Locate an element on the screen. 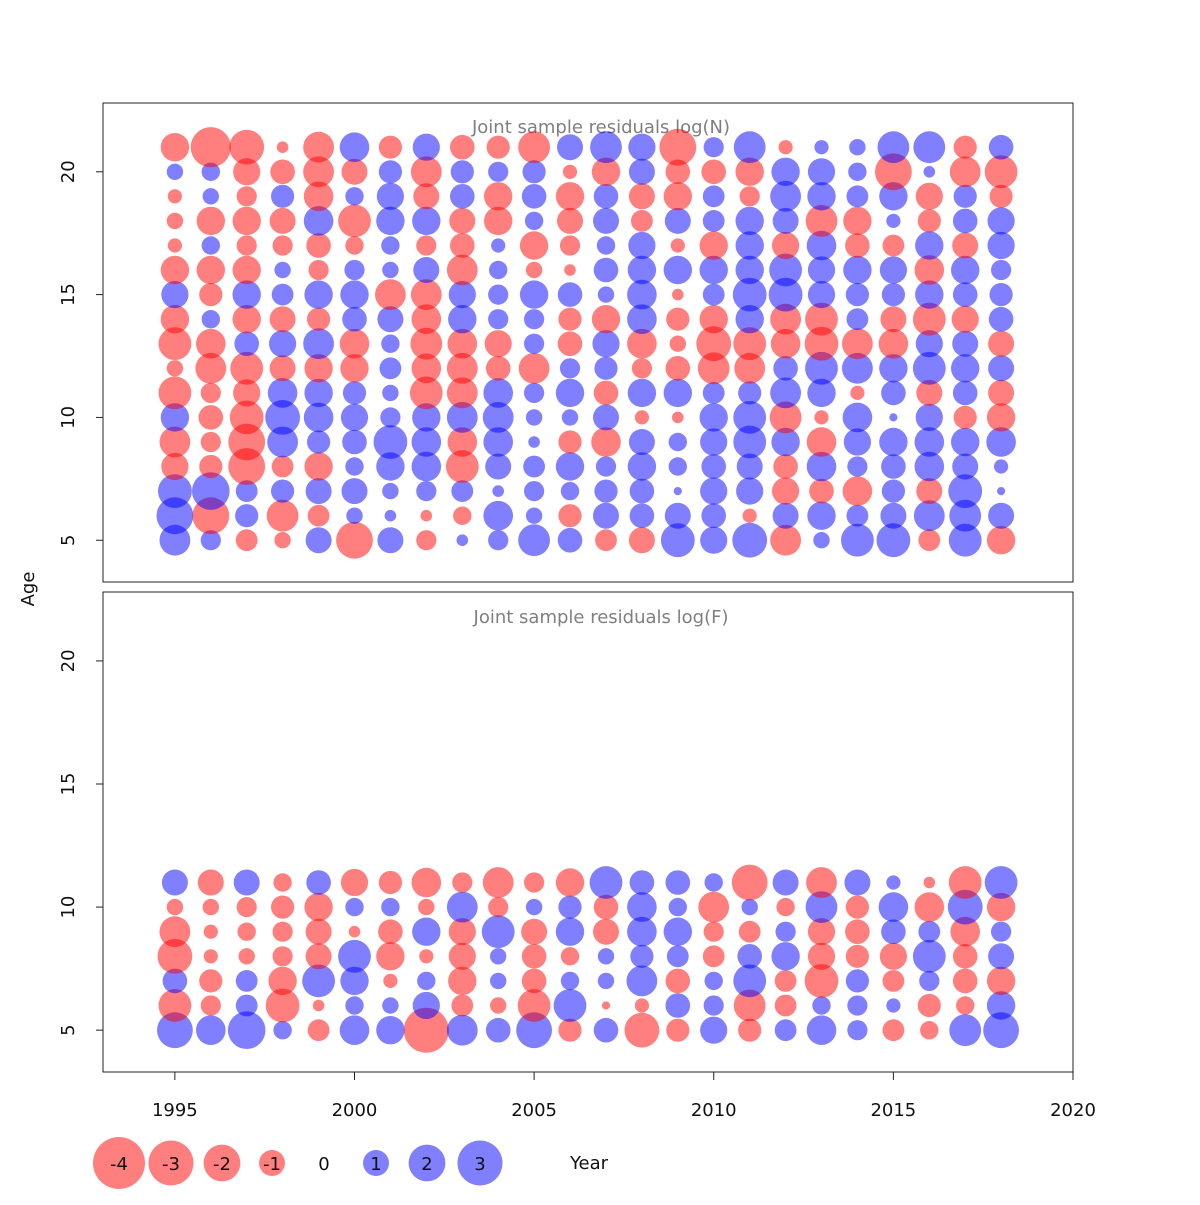 This screenshot has height=1205, width=1200. x-axis: 1995 2000 2005 2010 2015 2020 is located at coordinates (624, 1096).